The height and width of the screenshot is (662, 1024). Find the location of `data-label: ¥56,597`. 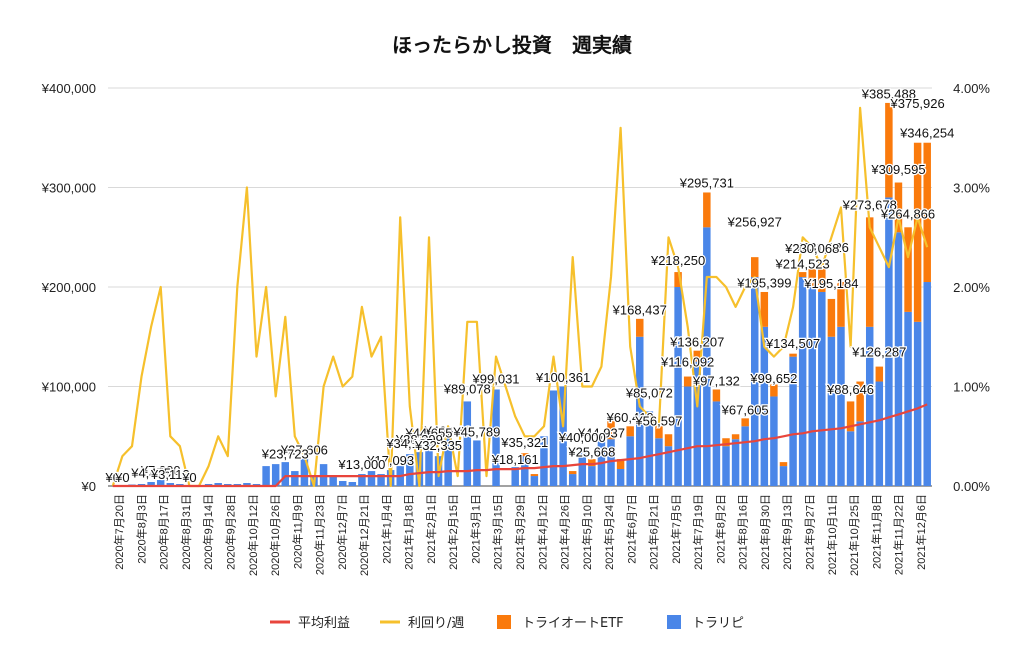

data-label: ¥56,597 is located at coordinates (658, 421).